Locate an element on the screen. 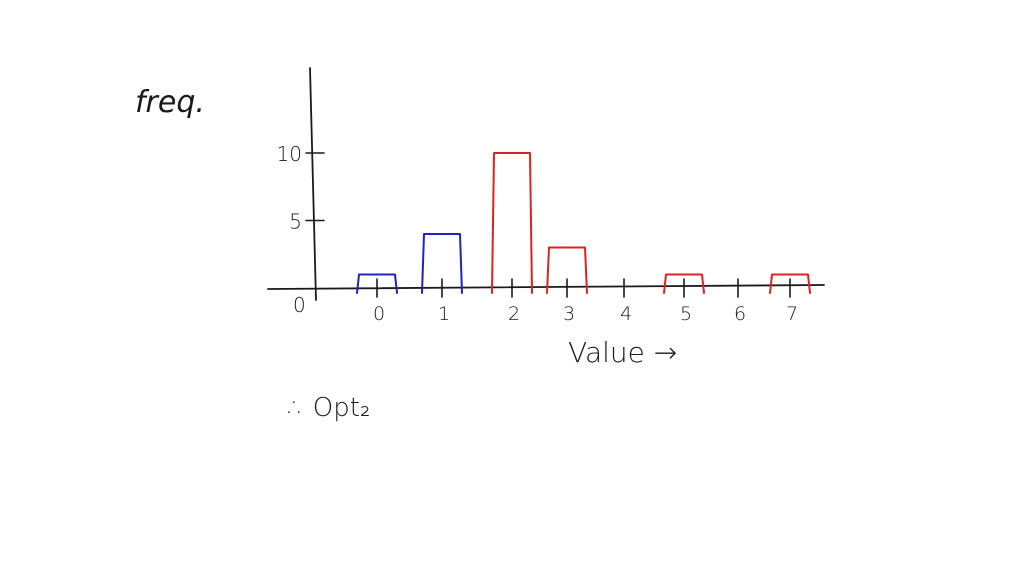 The image size is (1024, 576). x-axis is located at coordinates (546, 287).